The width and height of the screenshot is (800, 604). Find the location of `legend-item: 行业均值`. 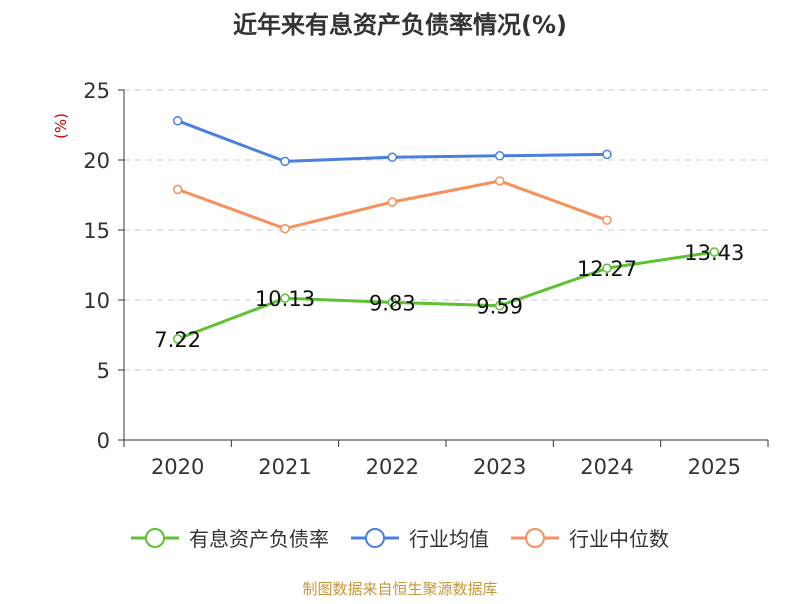

legend-item: 行业均值 is located at coordinates (420, 539).